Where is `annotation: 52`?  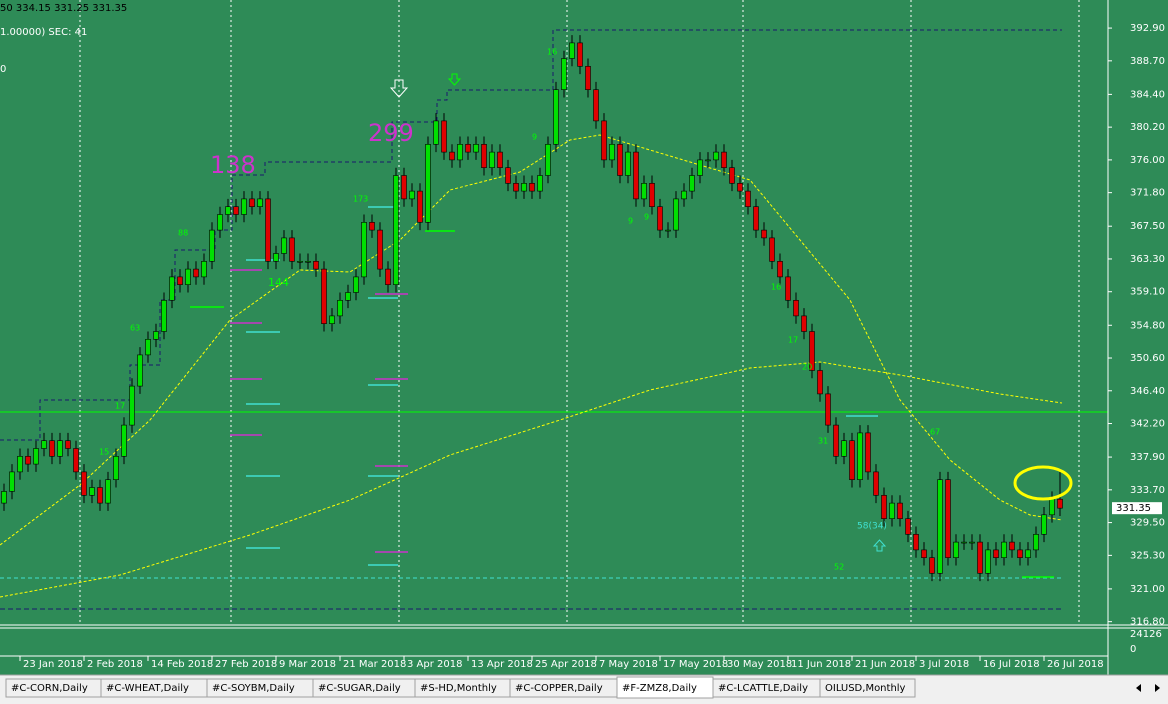
annotation: 52 is located at coordinates (839, 567).